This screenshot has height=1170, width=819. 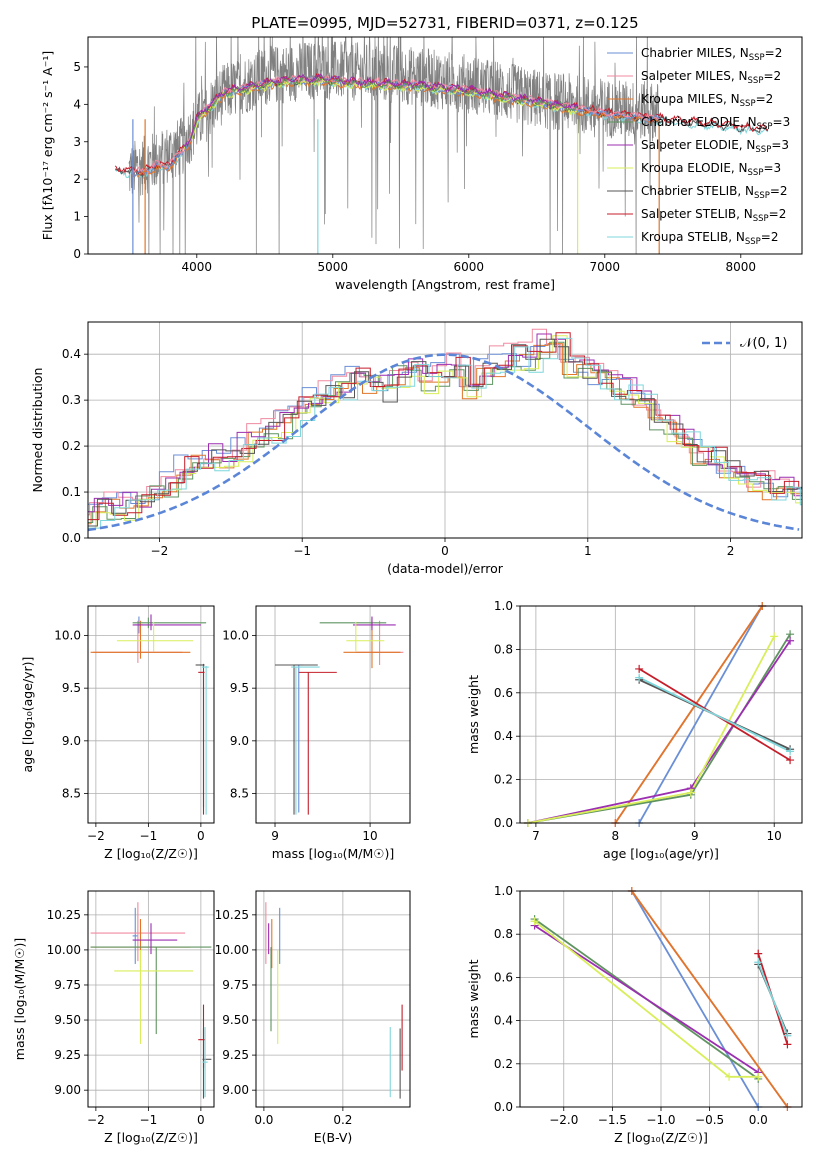 I want to click on legend-label: Chabrier ELODIE, NSSP=3, so click(x=715, y=123).